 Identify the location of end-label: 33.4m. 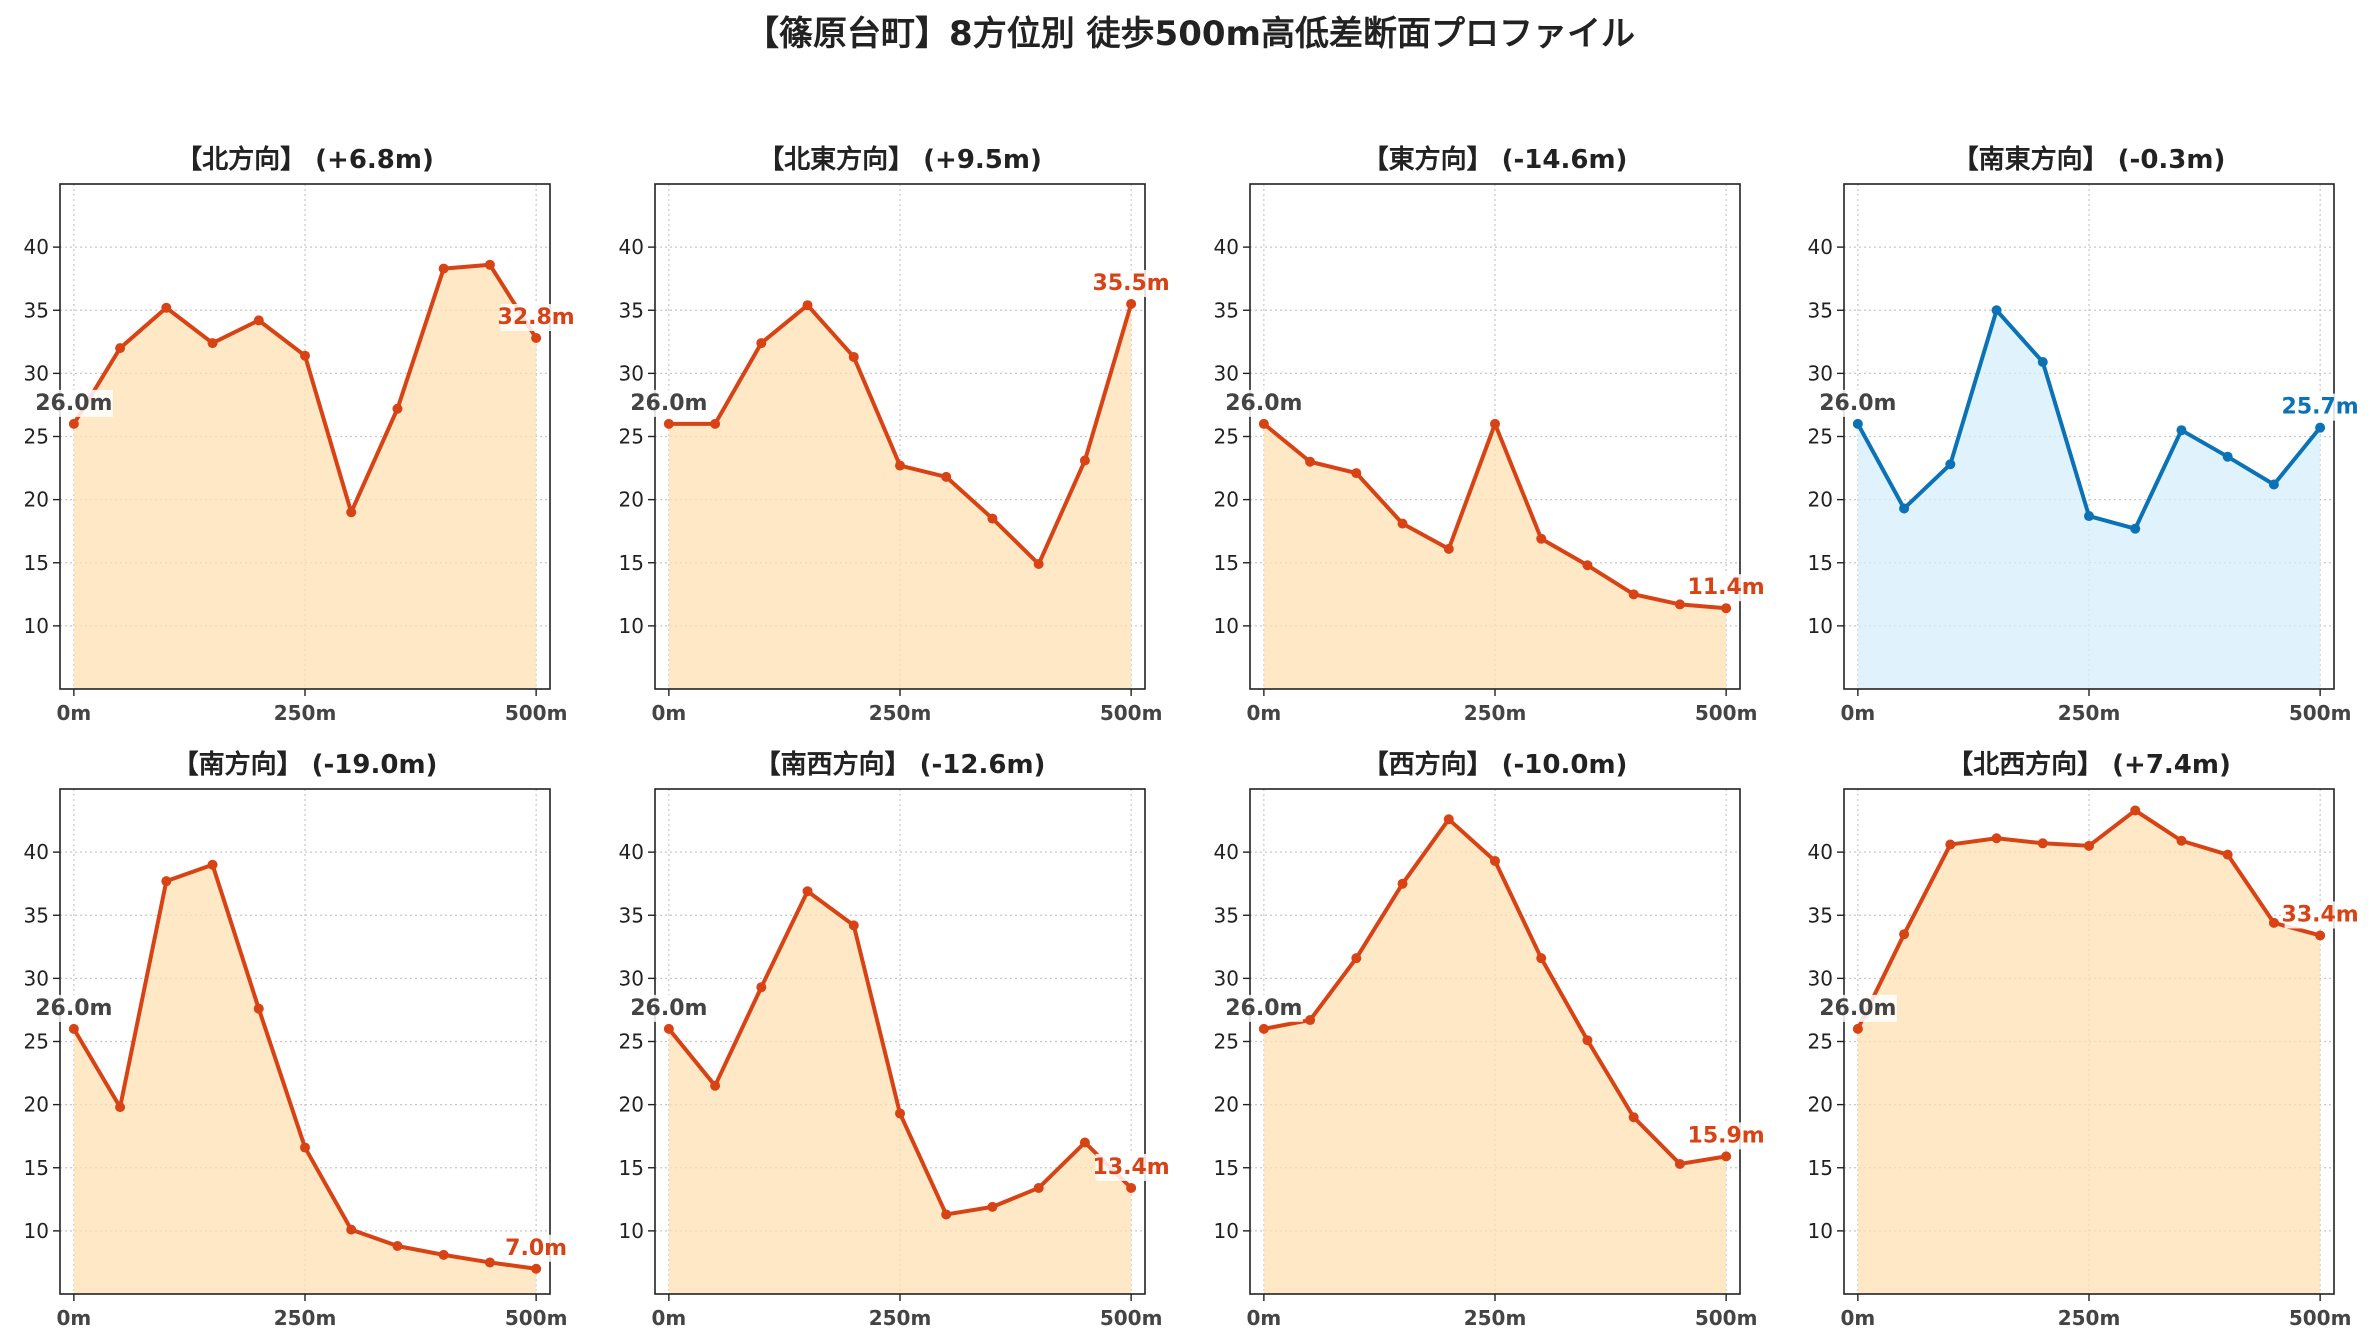
(2320, 914).